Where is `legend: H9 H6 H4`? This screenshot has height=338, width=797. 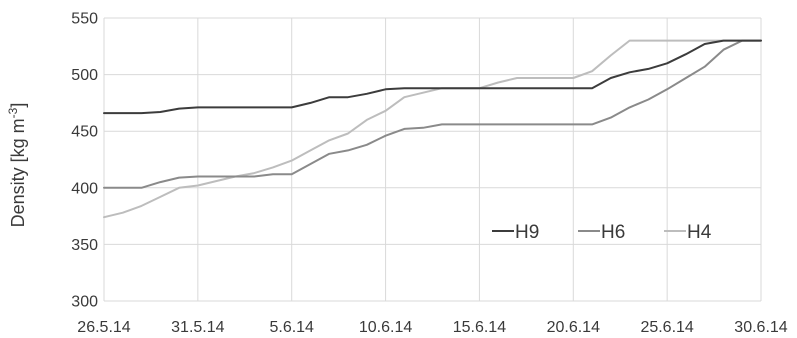
legend: H9 H6 H4 is located at coordinates (602, 232).